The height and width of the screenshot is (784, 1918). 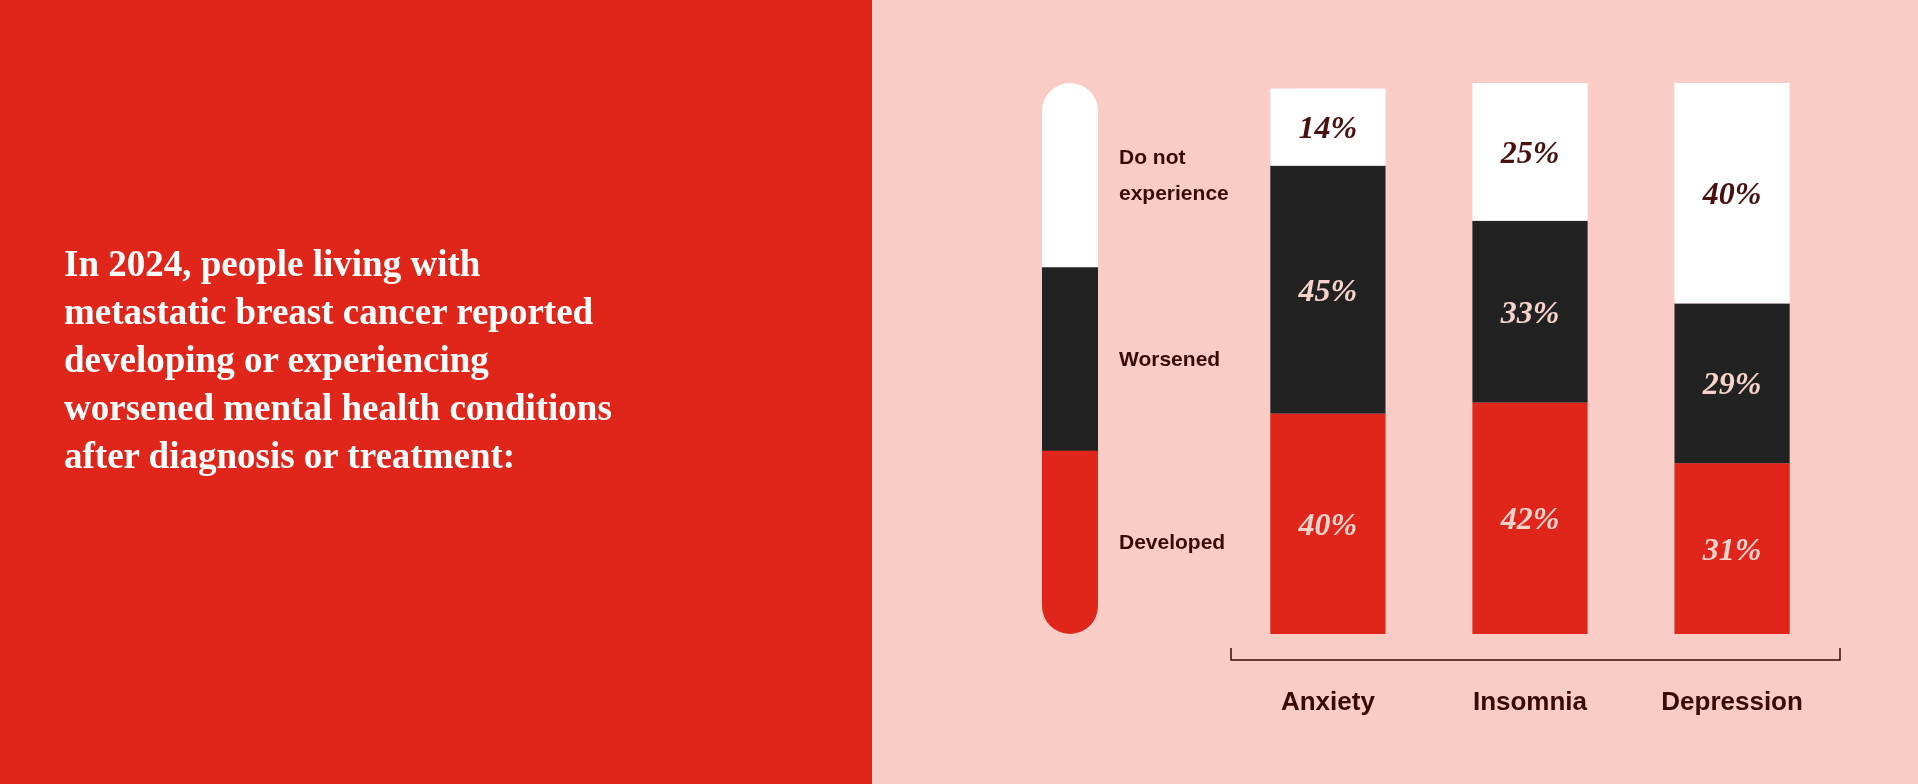 What do you see at coordinates (1174, 174) in the screenshot?
I see `series-label: Do not experience` at bounding box center [1174, 174].